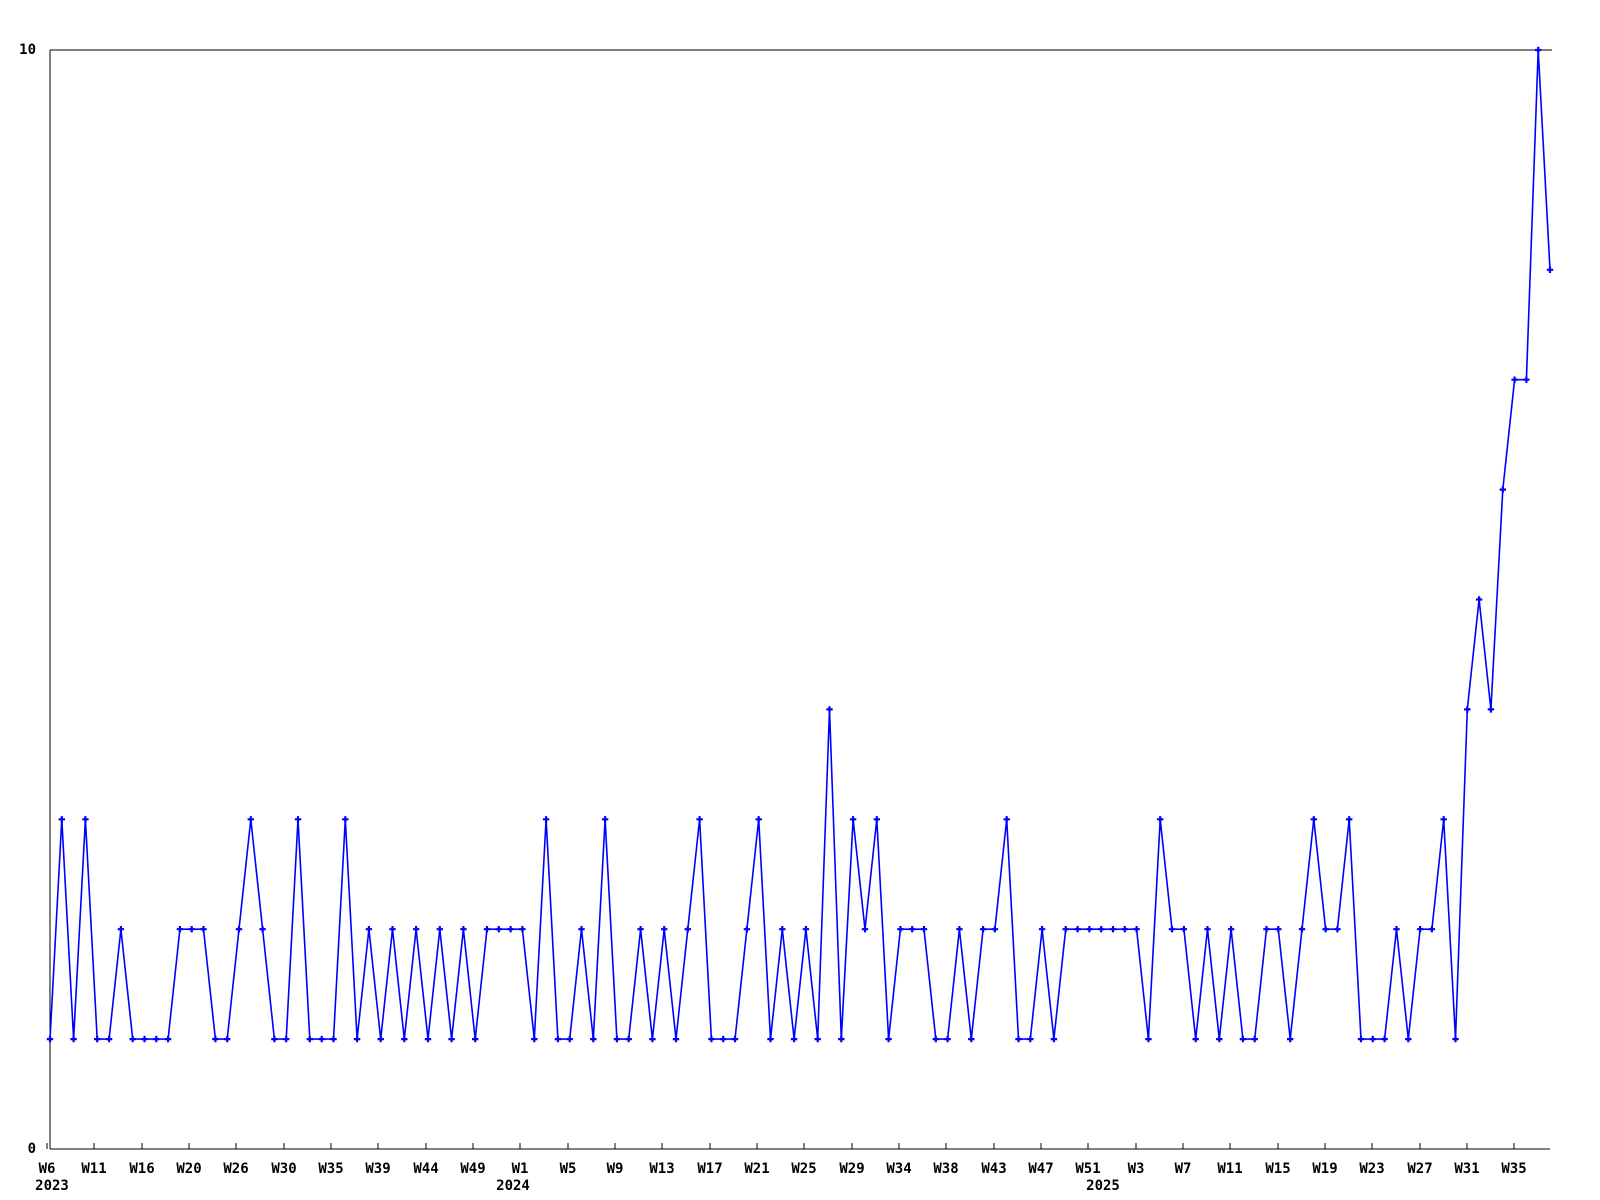 This screenshot has width=1600, height=1200. Describe the element at coordinates (945, 1169) in the screenshot. I see `x-tick-label: W38` at that location.